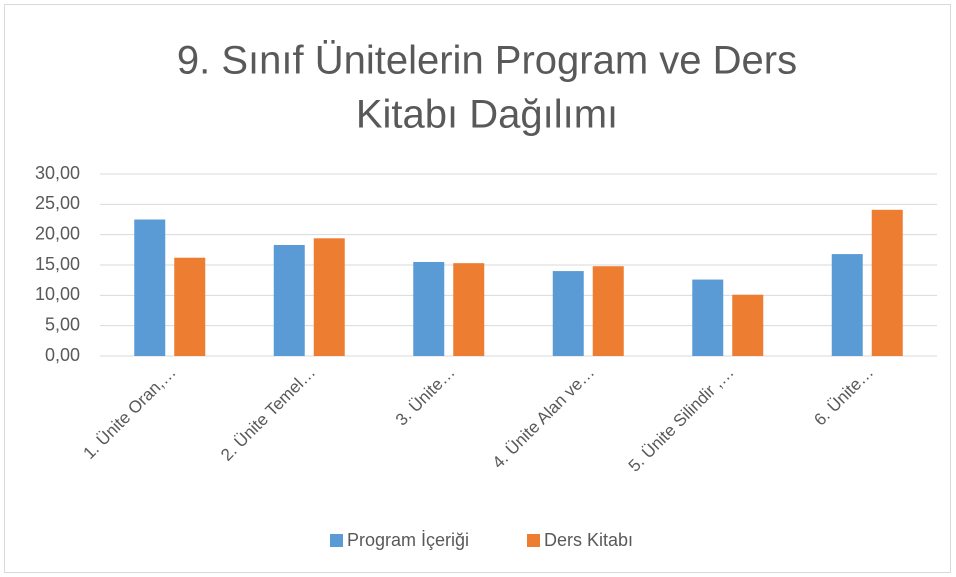 The image size is (956, 577). I want to click on y-tick-label: 20,00, so click(57, 233).